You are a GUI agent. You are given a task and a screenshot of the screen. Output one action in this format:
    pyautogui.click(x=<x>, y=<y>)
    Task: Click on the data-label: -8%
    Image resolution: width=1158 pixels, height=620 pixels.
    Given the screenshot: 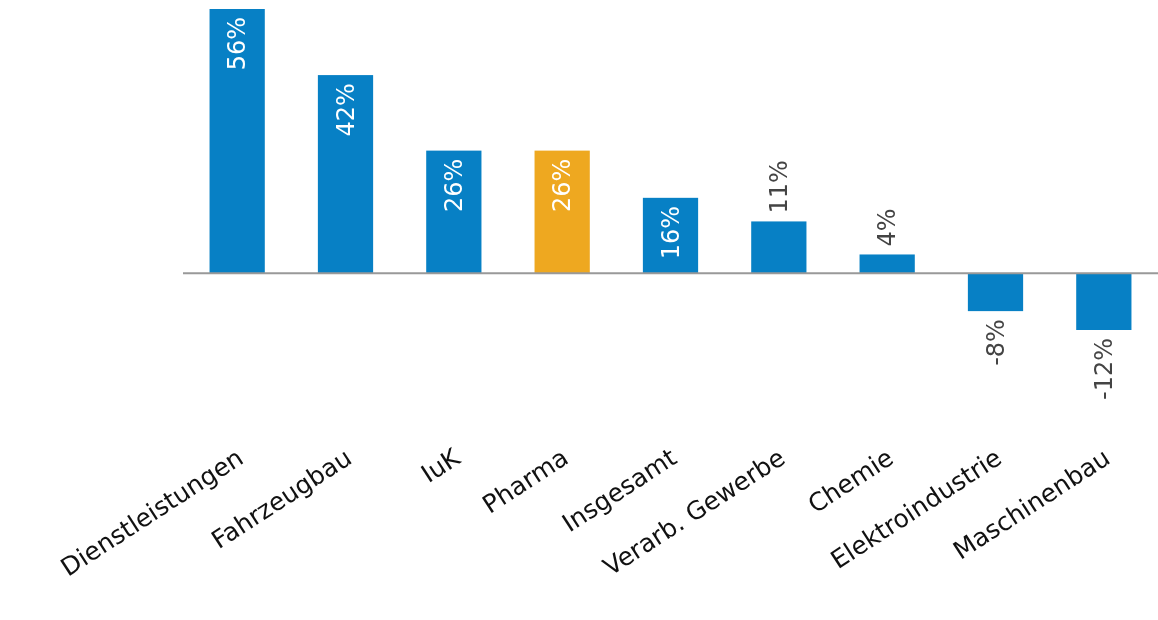 What is the action you would take?
    pyautogui.click(x=995, y=342)
    